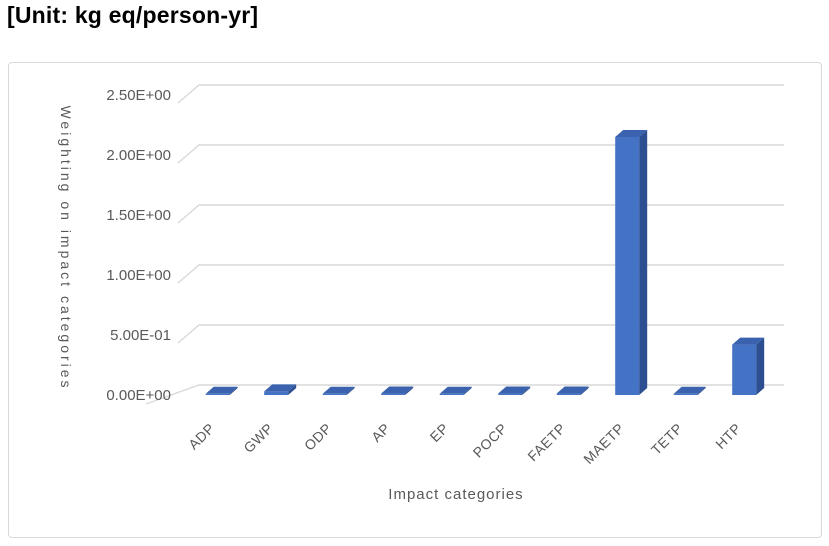 Image resolution: width=829 pixels, height=546 pixels. Describe the element at coordinates (667, 439) in the screenshot. I see `x-tick-label: TETP` at that location.